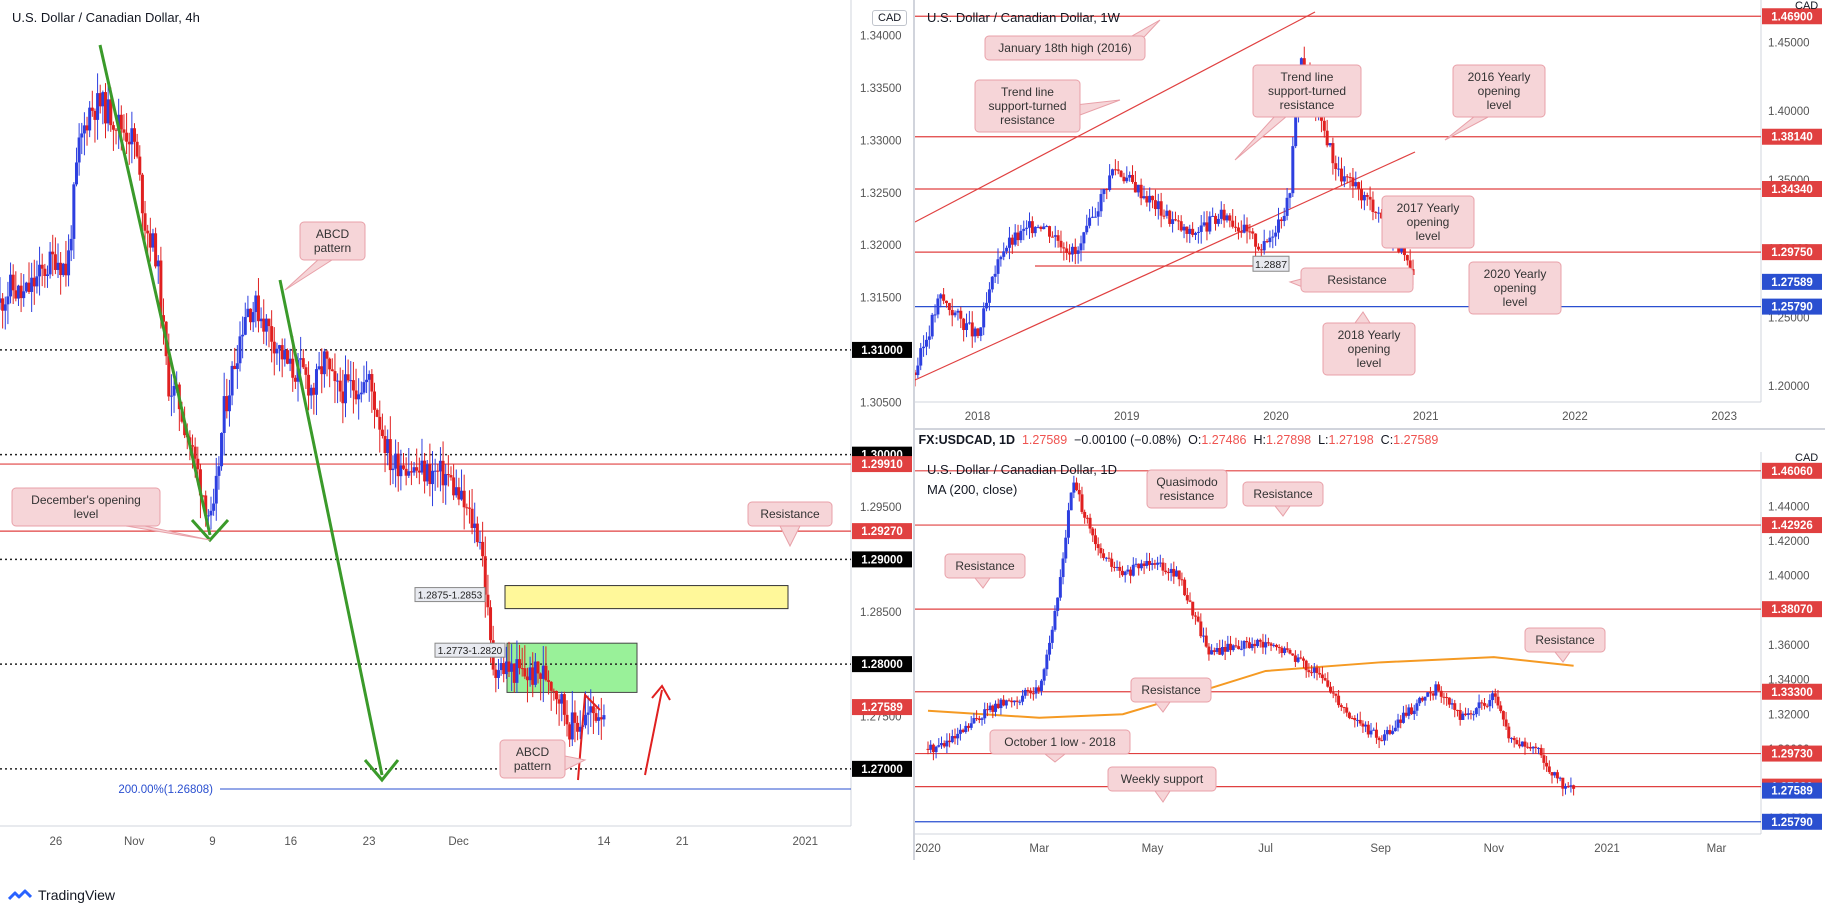  What do you see at coordinates (1307, 77) in the screenshot?
I see `callout-trendline-right-line: Trend line` at bounding box center [1307, 77].